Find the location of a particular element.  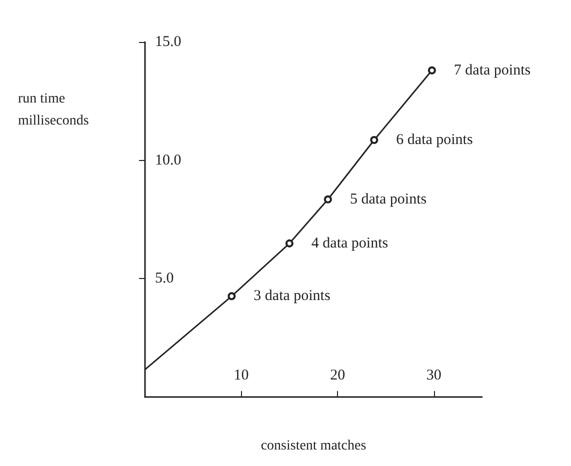

y-tick-label: 10.0 is located at coordinates (168, 160).